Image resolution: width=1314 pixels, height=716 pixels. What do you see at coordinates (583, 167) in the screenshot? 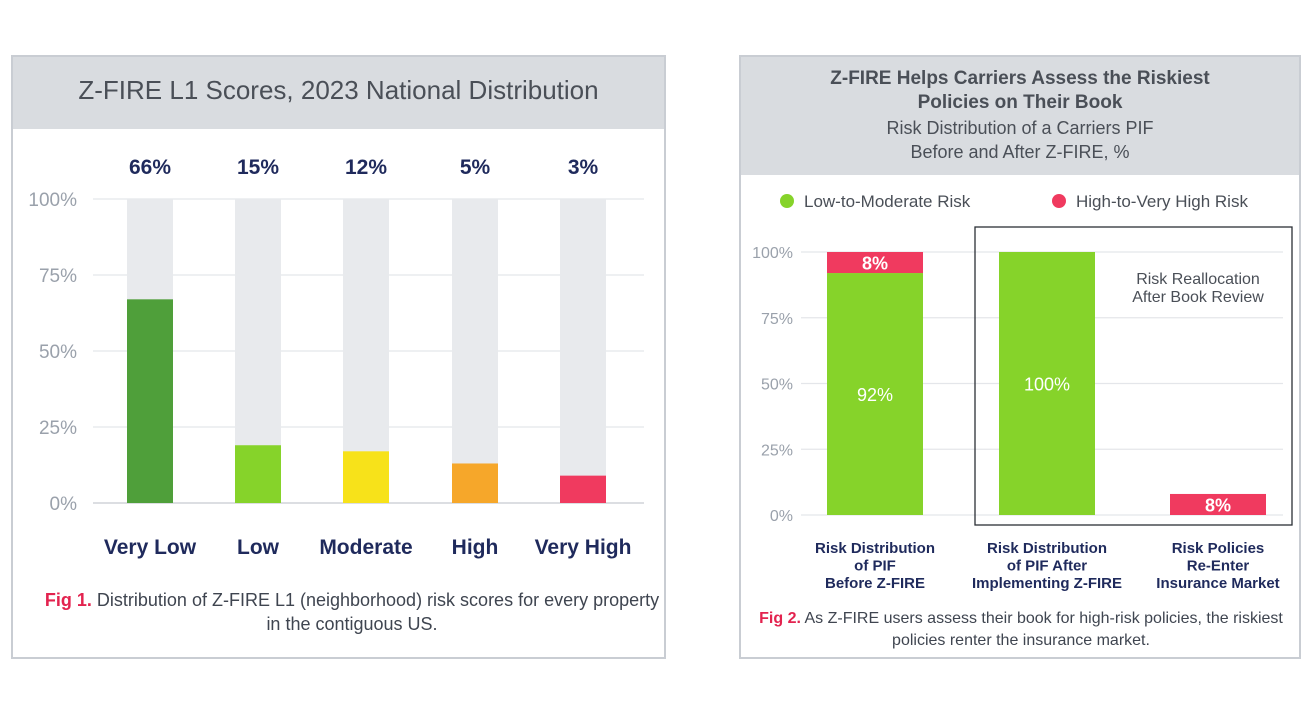
I see `fig1-value-label: 3%` at bounding box center [583, 167].